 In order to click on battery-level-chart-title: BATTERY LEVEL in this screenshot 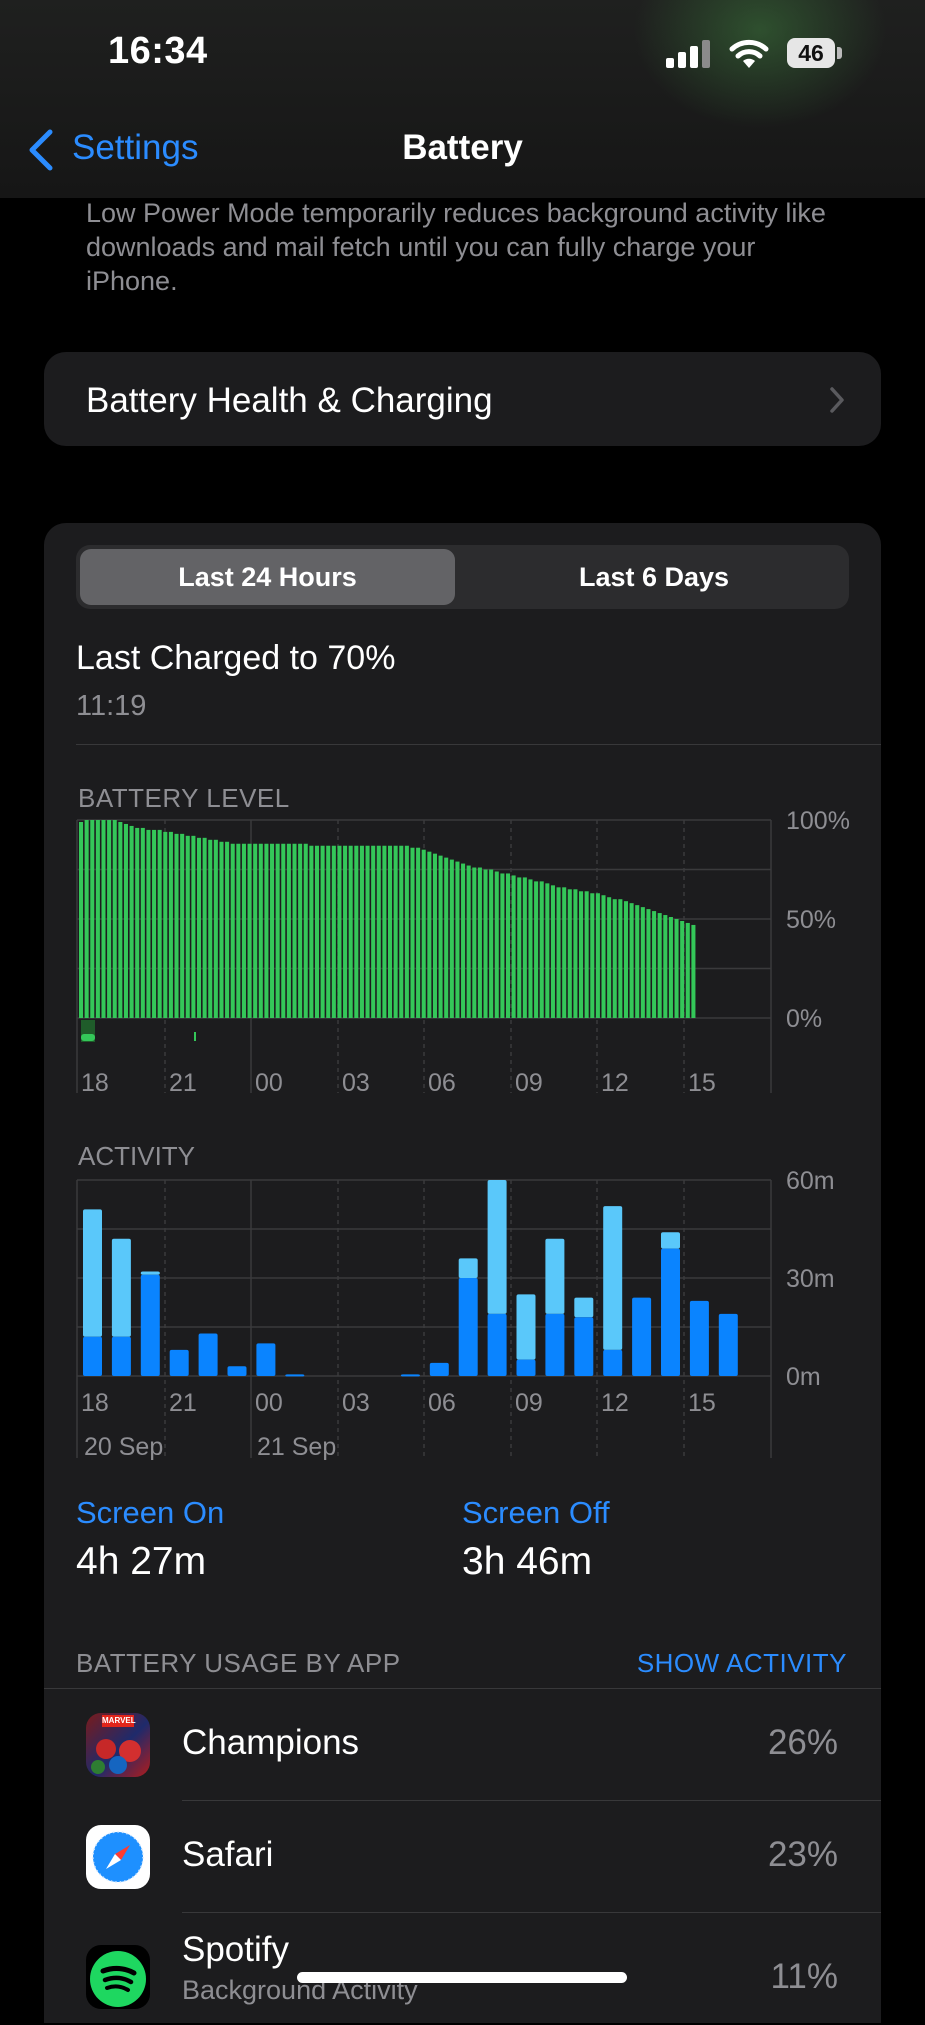, I will do `click(184, 798)`.